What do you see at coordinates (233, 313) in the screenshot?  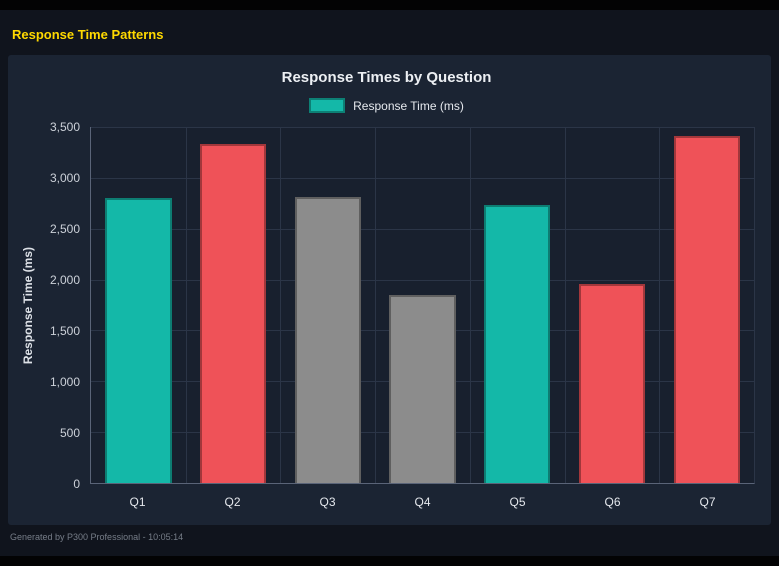 I see `bar-q2` at bounding box center [233, 313].